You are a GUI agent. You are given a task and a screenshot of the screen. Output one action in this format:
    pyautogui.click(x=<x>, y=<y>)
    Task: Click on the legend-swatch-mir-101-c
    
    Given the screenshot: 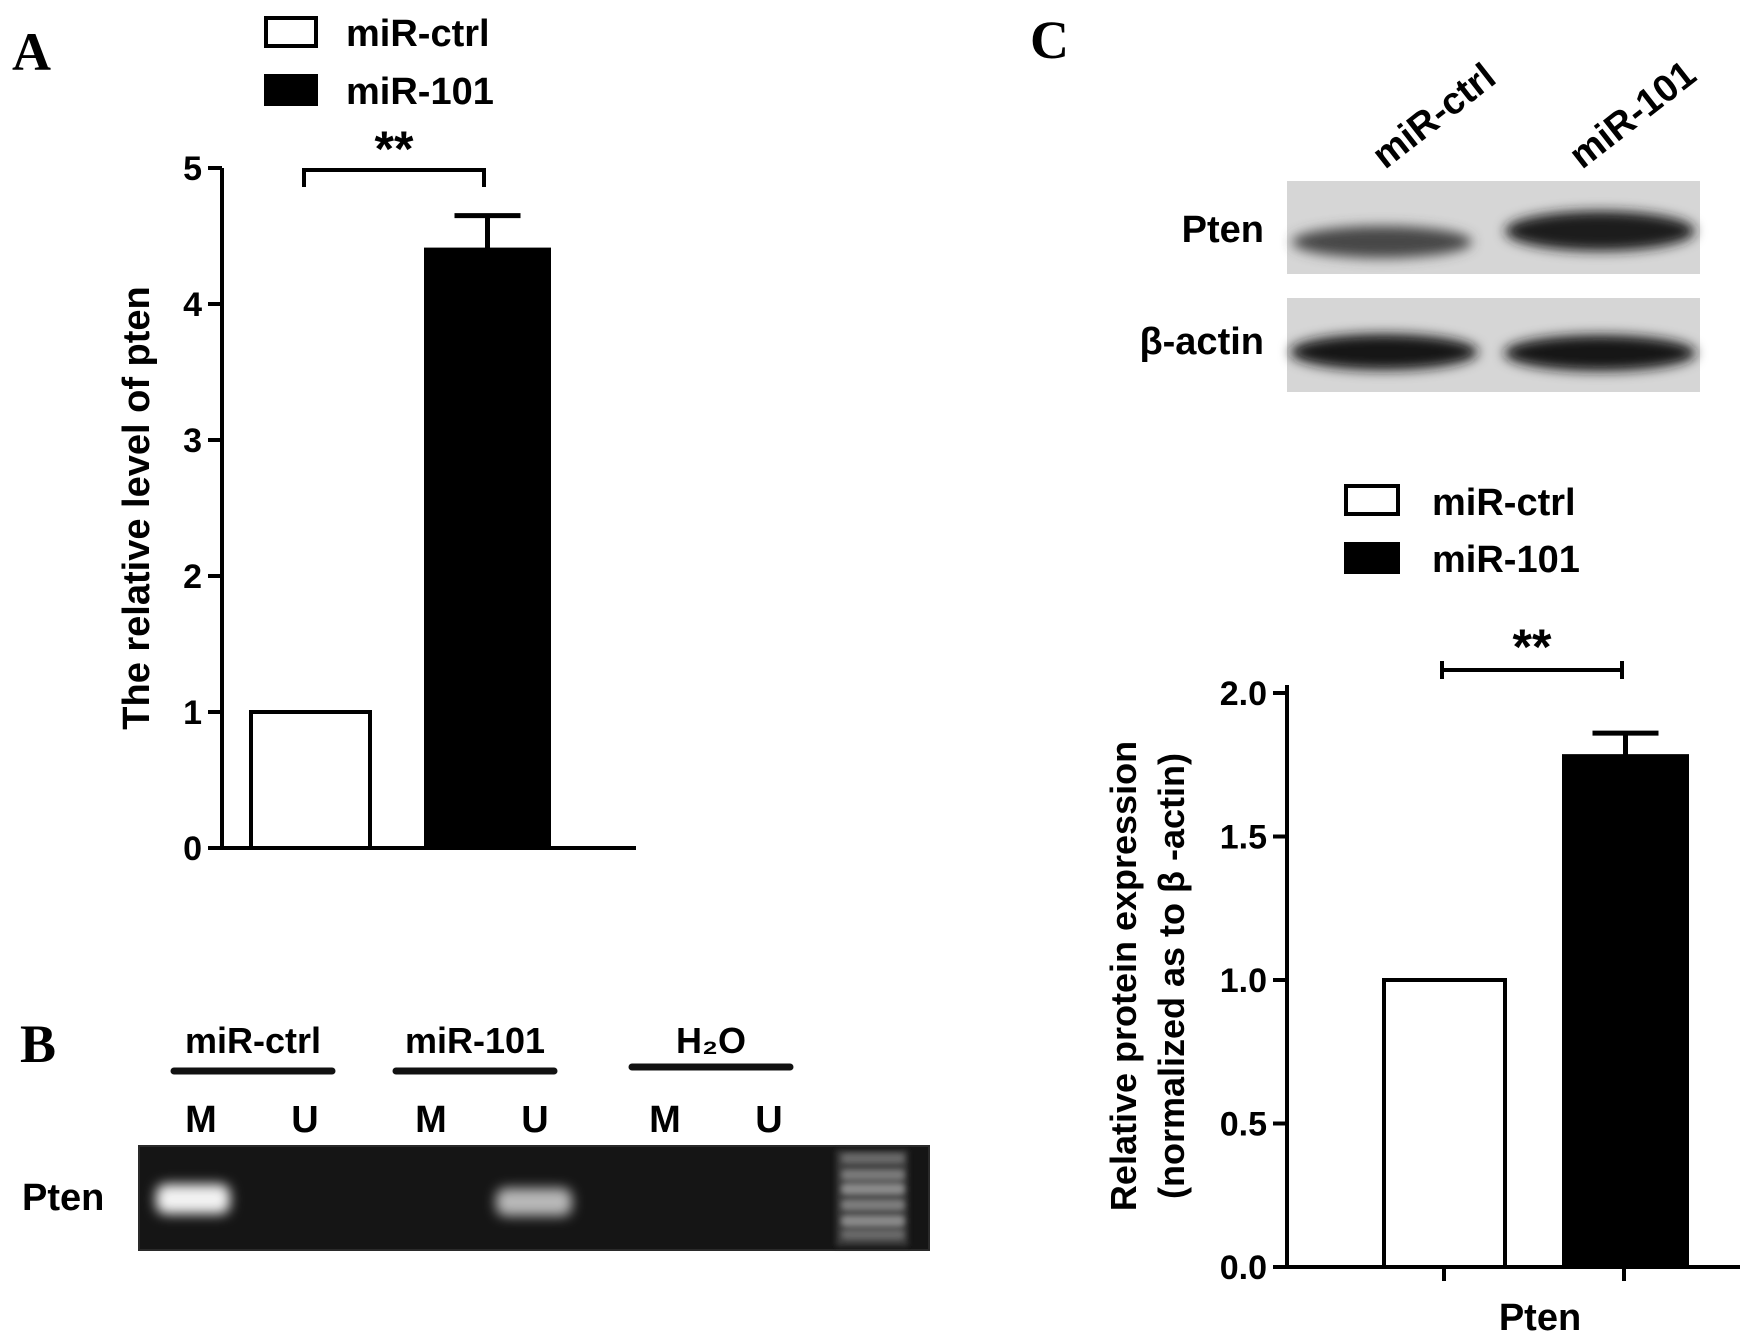 What is the action you would take?
    pyautogui.click(x=1372, y=558)
    